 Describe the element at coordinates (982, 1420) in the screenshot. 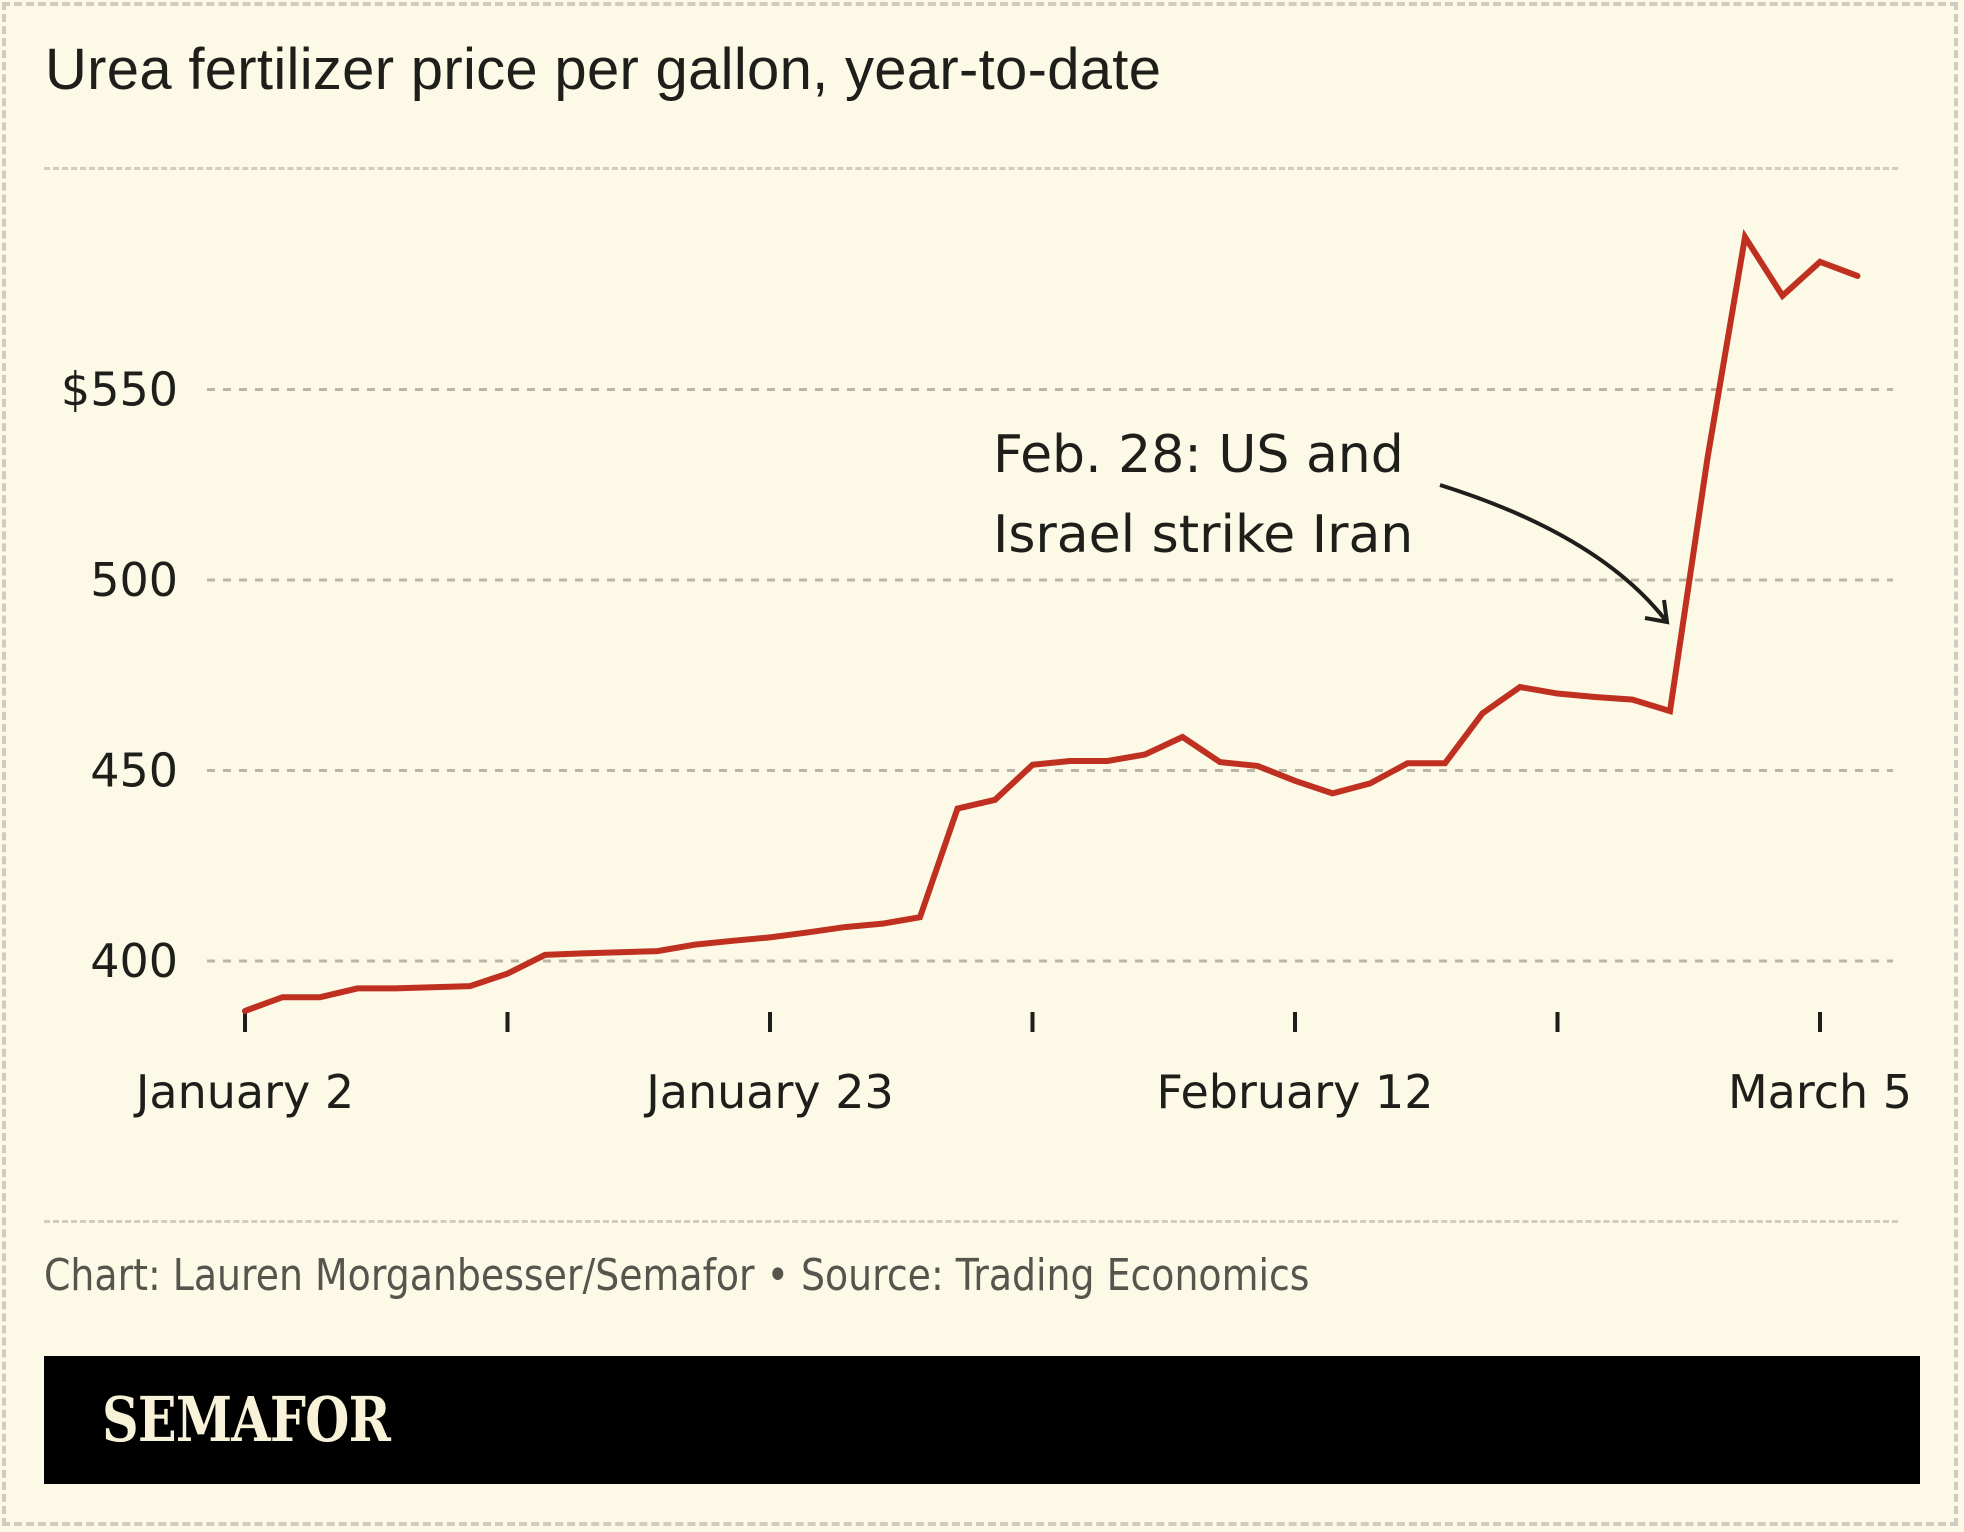

I see `brand-bar: SEMAFOR` at that location.